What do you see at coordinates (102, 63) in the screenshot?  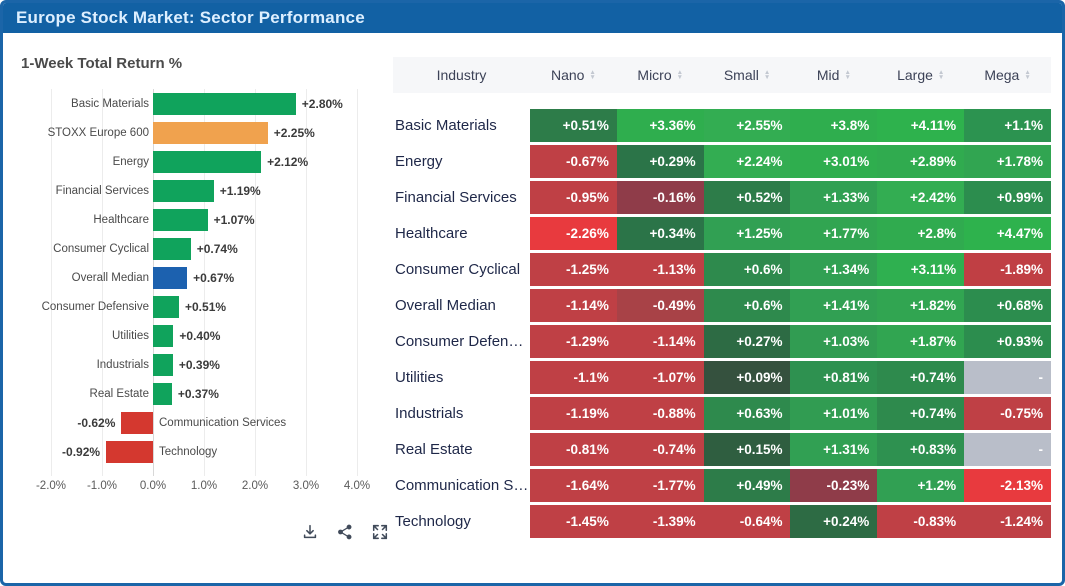 I see `chart-title: 1-Week Total Return %` at bounding box center [102, 63].